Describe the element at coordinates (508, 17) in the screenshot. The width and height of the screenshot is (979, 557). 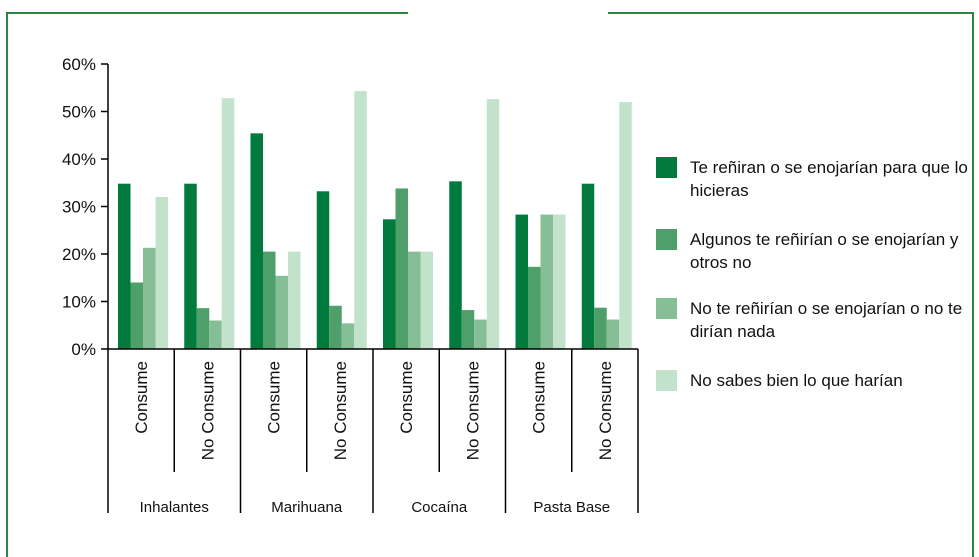
I see `chart-title` at that location.